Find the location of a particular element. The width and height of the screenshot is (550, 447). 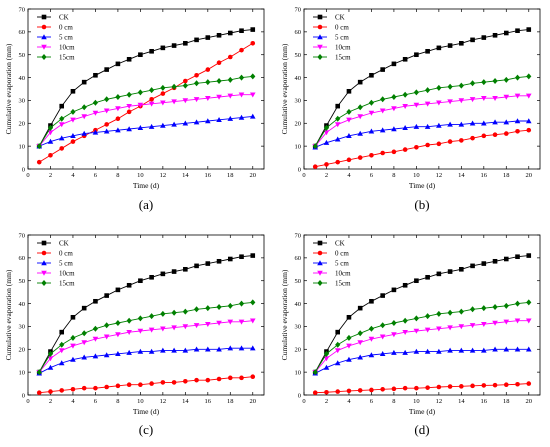

series-ck is located at coordinates (422, 88).